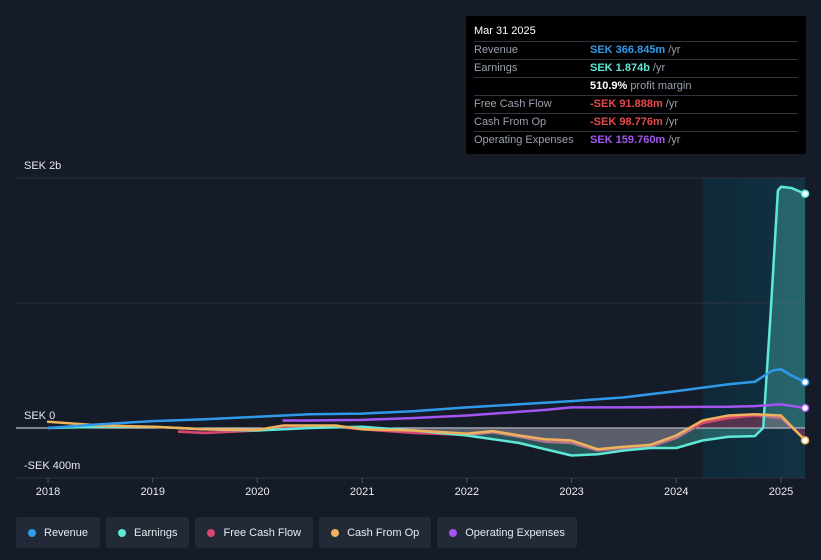  Describe the element at coordinates (626, 122) in the screenshot. I see `tooltip-row-value: -SEK 98.776m` at that location.